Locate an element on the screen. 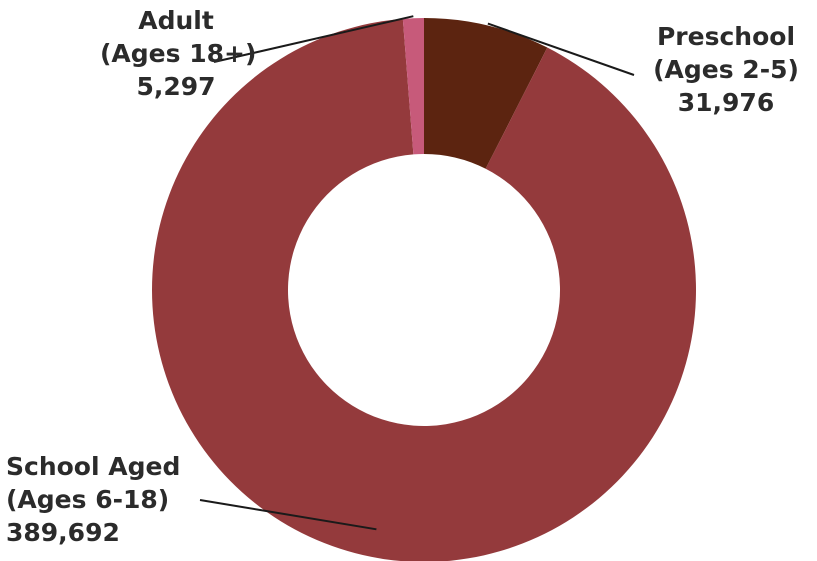 Image resolution: width=817 pixels, height=561 pixels. slice-label-preschool-name: Preschool is located at coordinates (726, 36).